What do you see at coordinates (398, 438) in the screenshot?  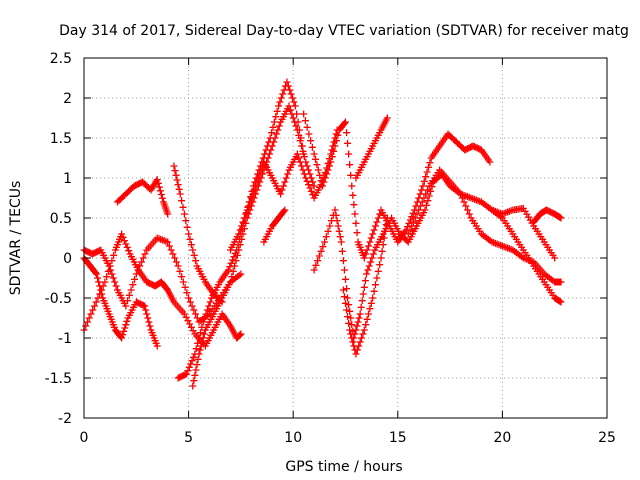 I see `x-tick-label: 15` at bounding box center [398, 438].